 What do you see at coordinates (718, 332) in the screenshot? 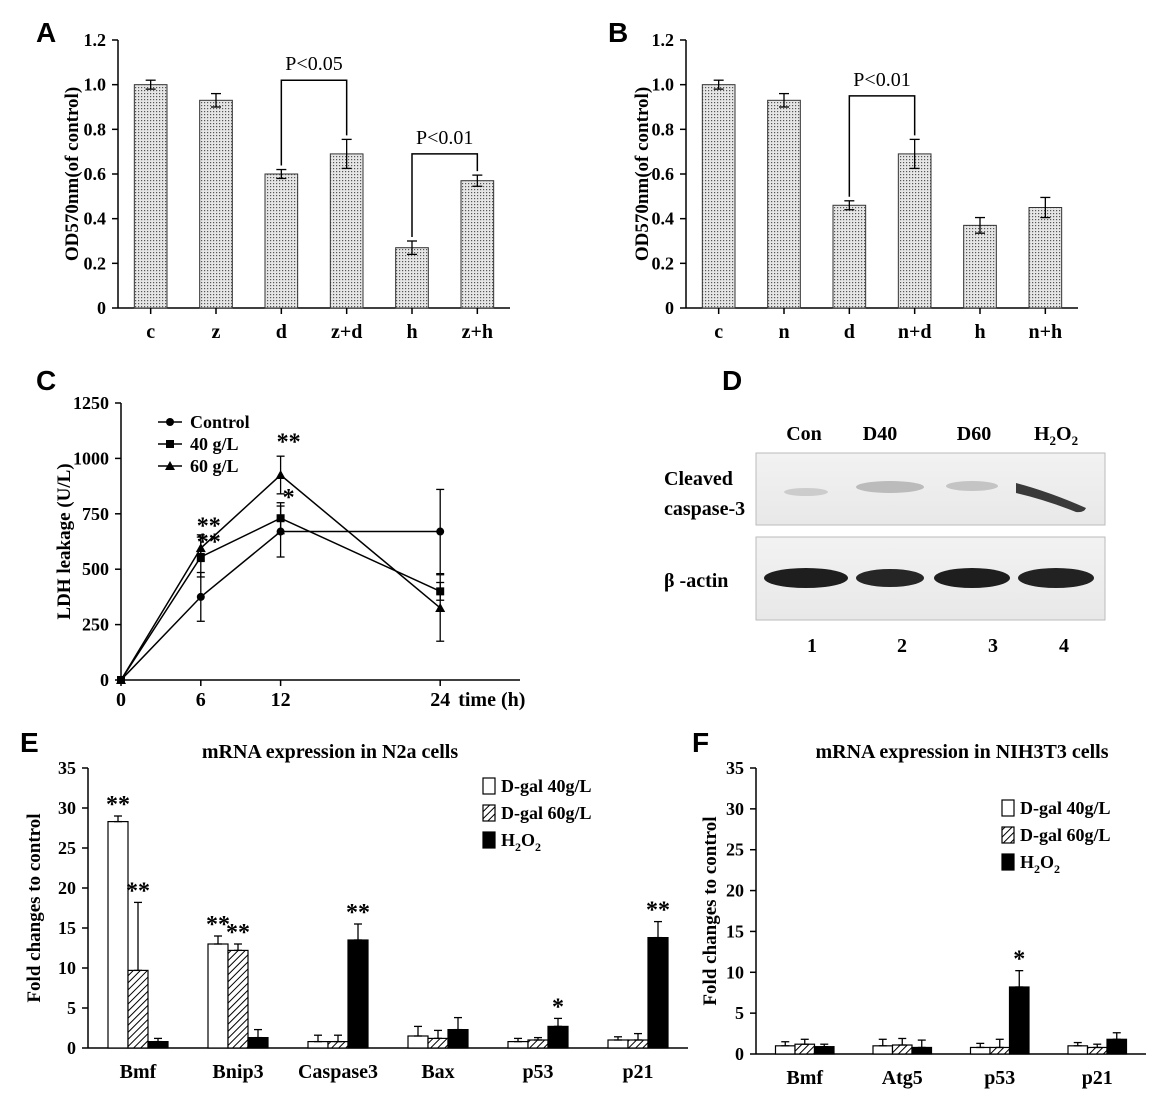
I see `panel-b-x-tick-label: c` at bounding box center [718, 332].